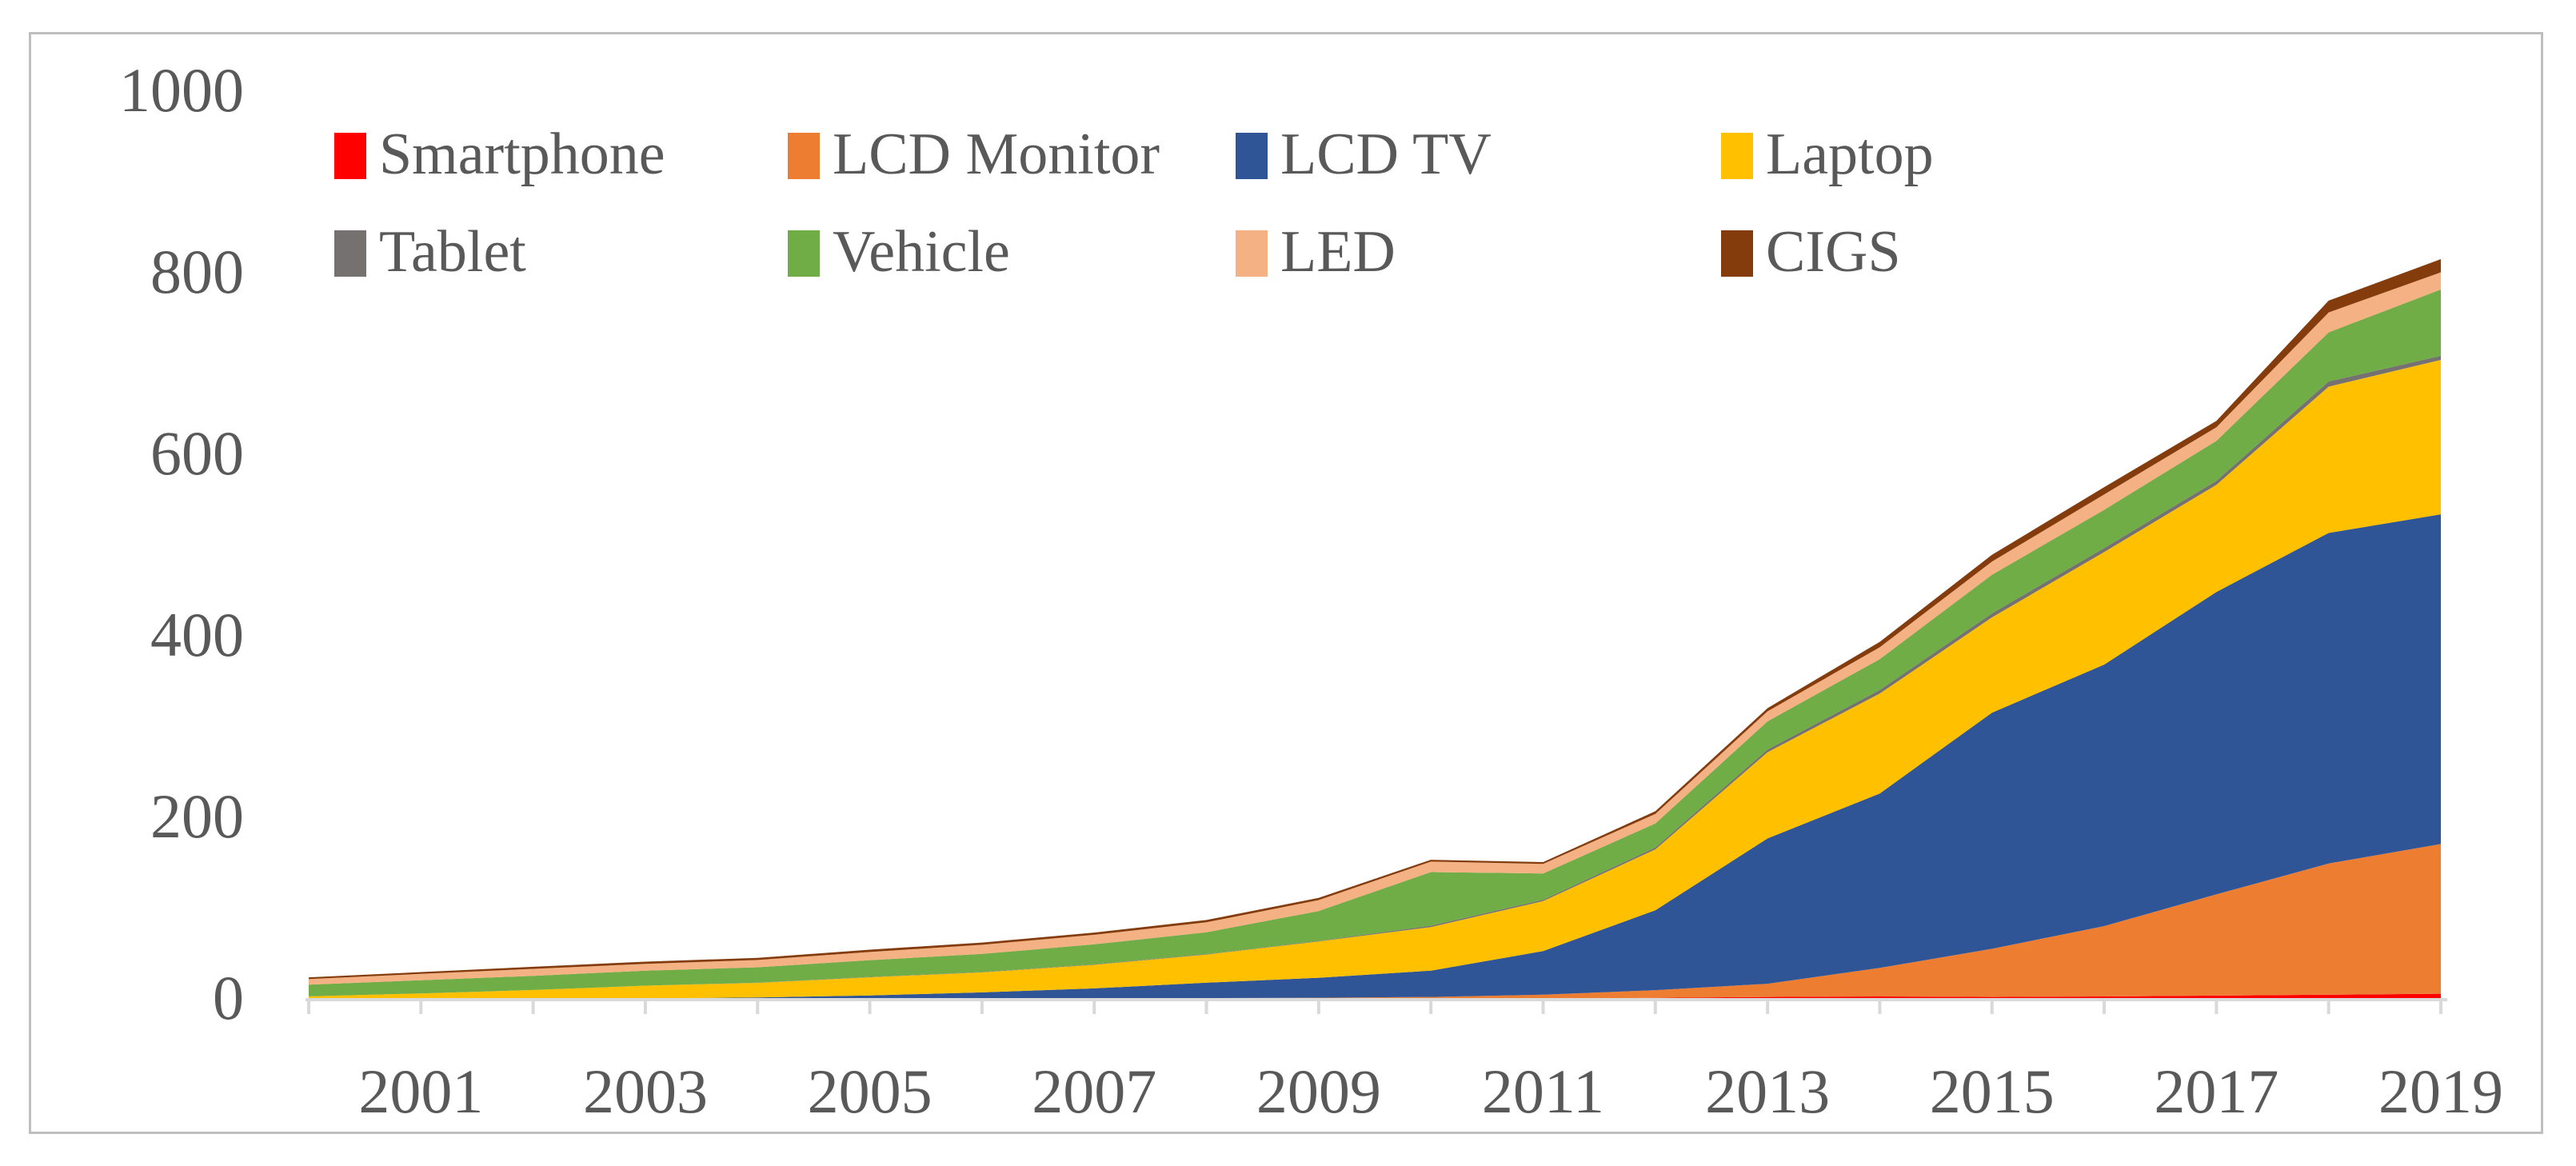 The height and width of the screenshot is (1166, 2576). I want to click on legend-swatch-lcd-monitor, so click(804, 156).